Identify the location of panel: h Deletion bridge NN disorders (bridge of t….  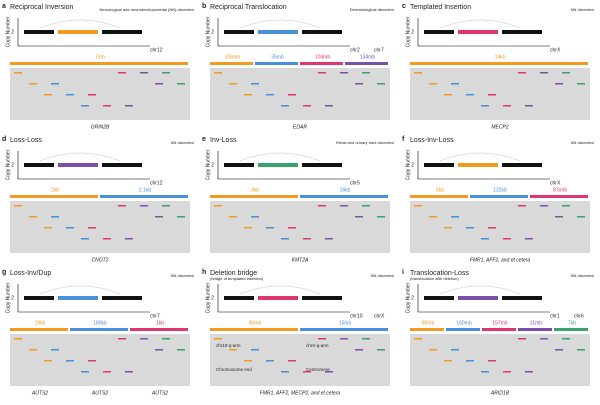
(298, 332).